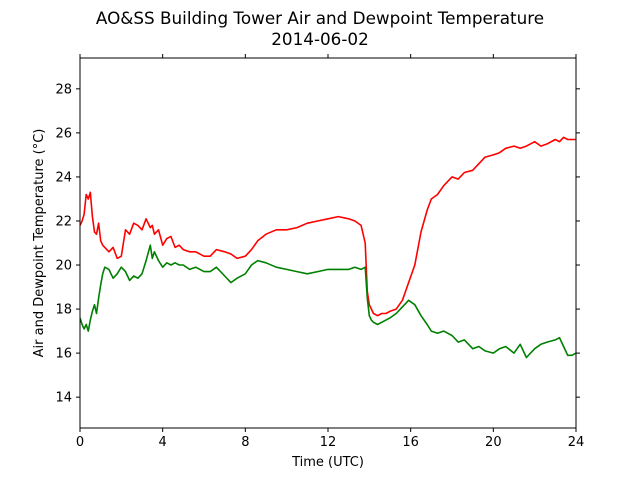 The image size is (640, 480). What do you see at coordinates (63, 133) in the screenshot?
I see `y-tick-label: 26` at bounding box center [63, 133].